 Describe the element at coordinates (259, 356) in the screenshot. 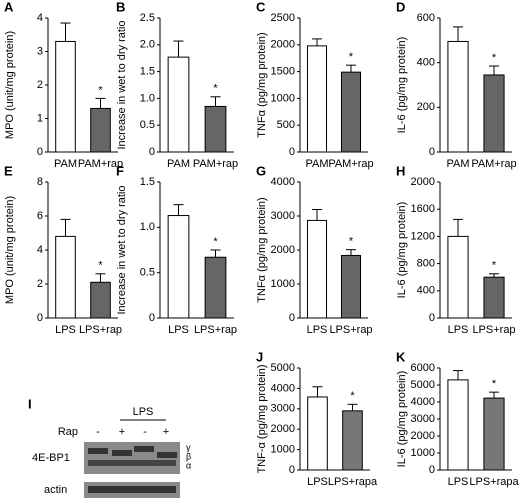

I see `panel-letter: J` at that location.